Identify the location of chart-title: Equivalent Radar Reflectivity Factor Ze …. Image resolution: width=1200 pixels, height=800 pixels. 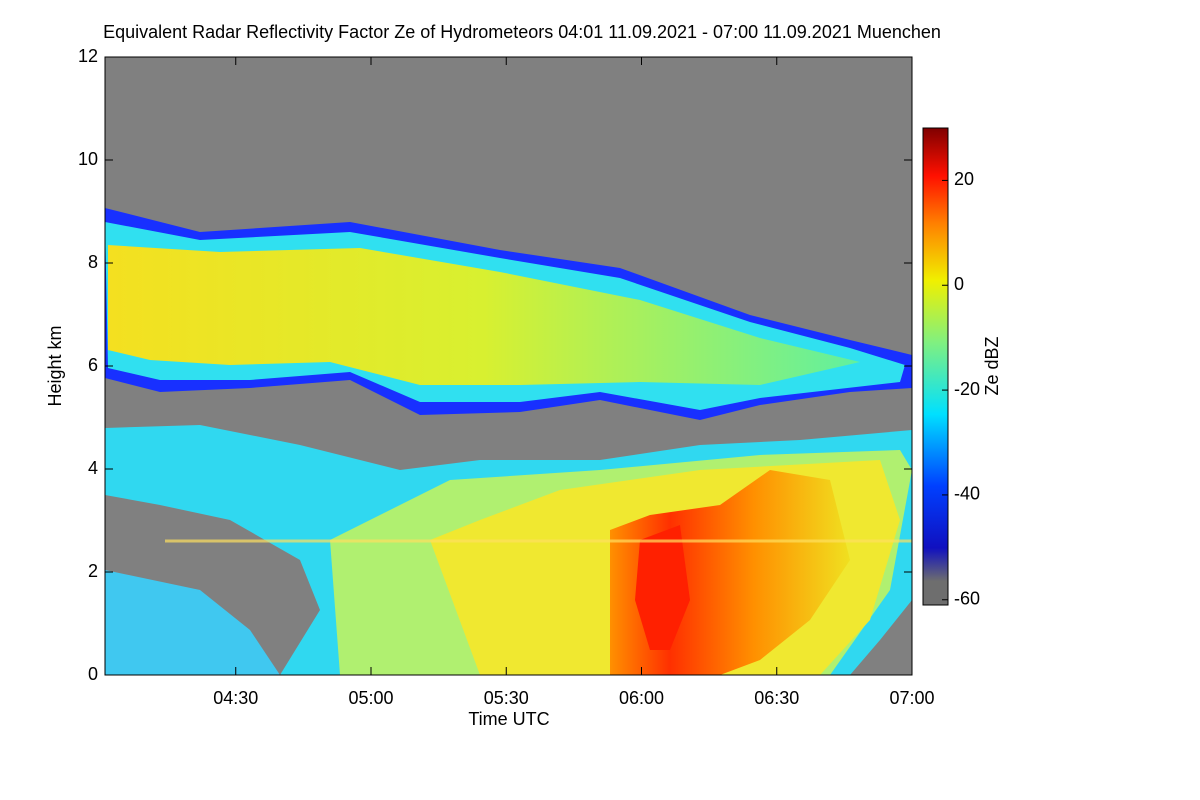
(522, 32).